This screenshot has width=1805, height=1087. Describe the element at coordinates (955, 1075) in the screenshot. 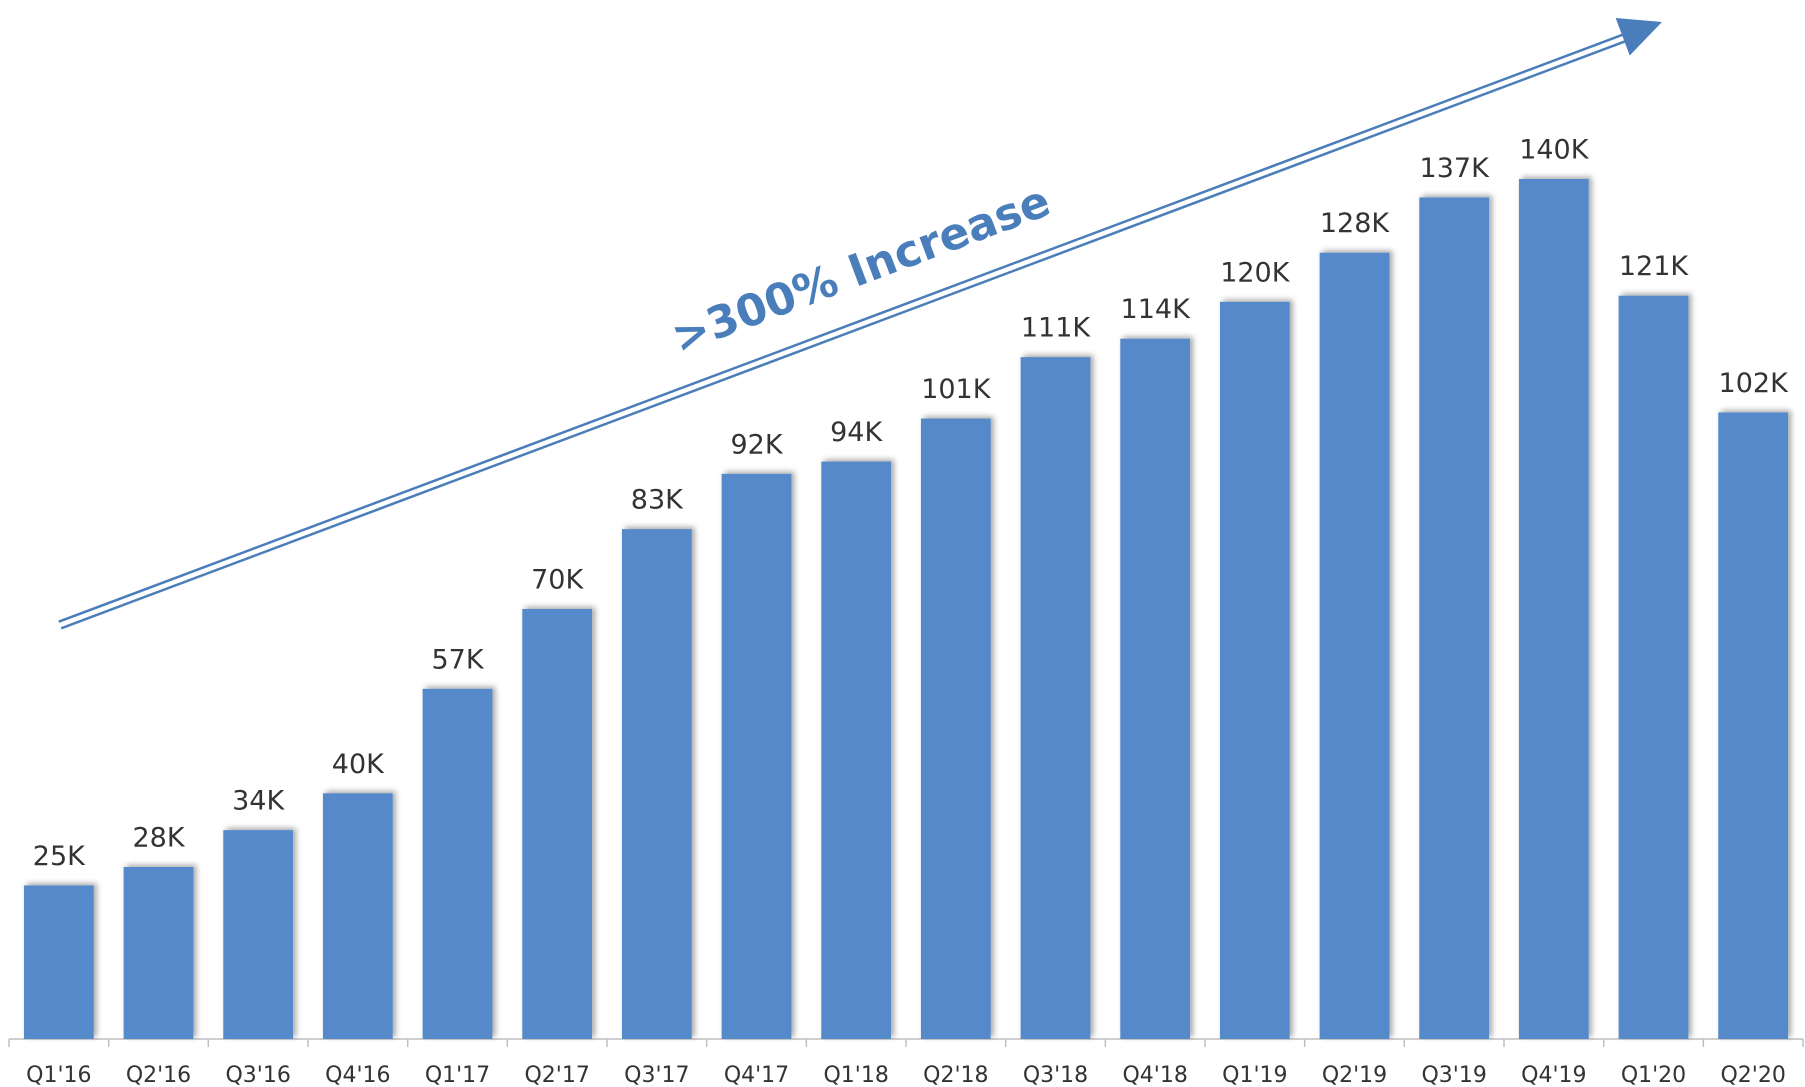

I see `x-tick-label: Q2'18` at that location.